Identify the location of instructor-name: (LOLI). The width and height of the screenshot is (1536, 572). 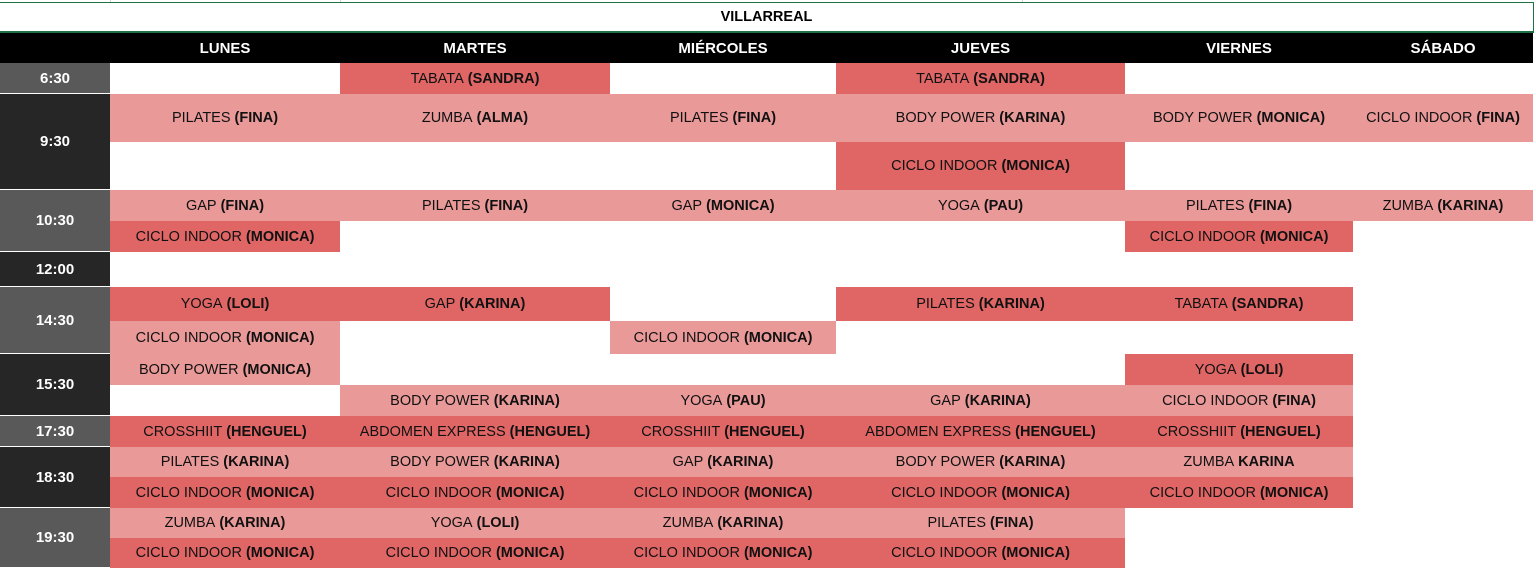
(1262, 369).